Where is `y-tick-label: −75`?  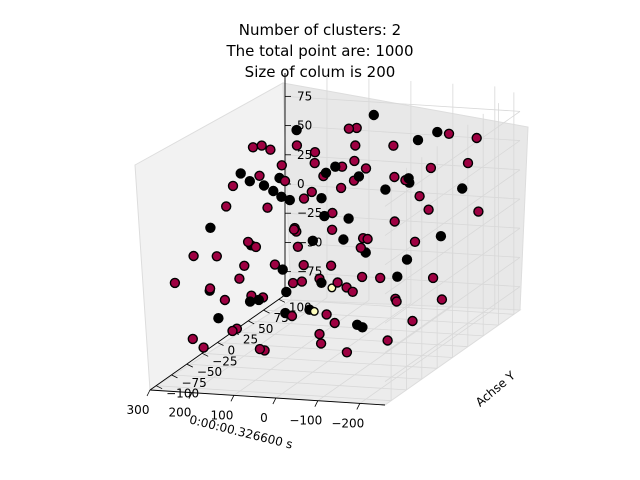 y-tick-label: −75 is located at coordinates (193, 383).